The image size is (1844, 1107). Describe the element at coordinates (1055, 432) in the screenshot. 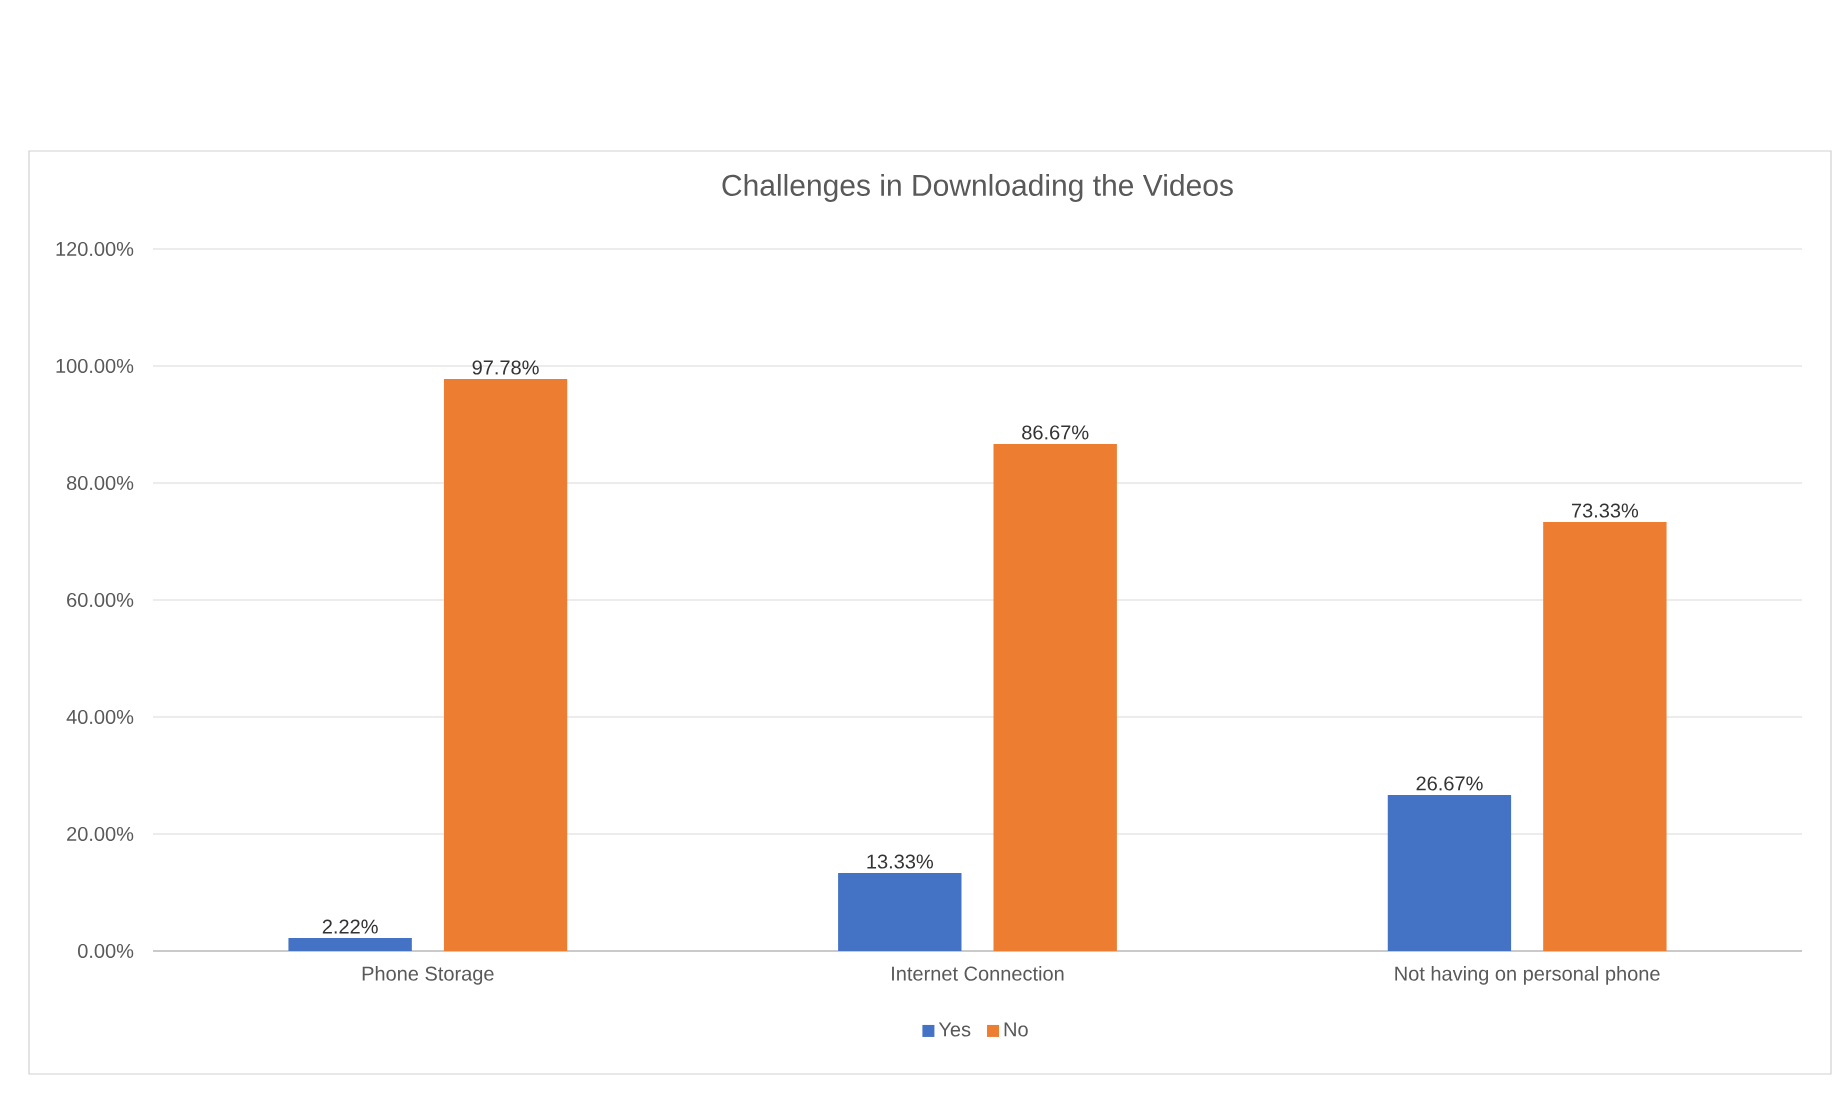

I see `data-label: 86.67%` at that location.